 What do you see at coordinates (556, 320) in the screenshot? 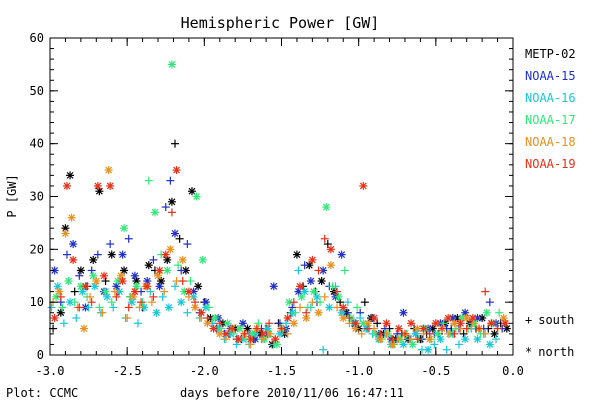
I see `marker-label: south` at bounding box center [556, 320].